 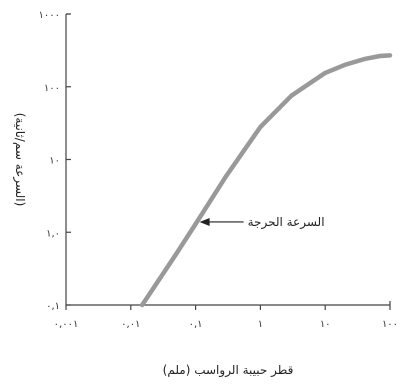 I want to click on x-tick-label: ١٠, so click(x=325, y=324).